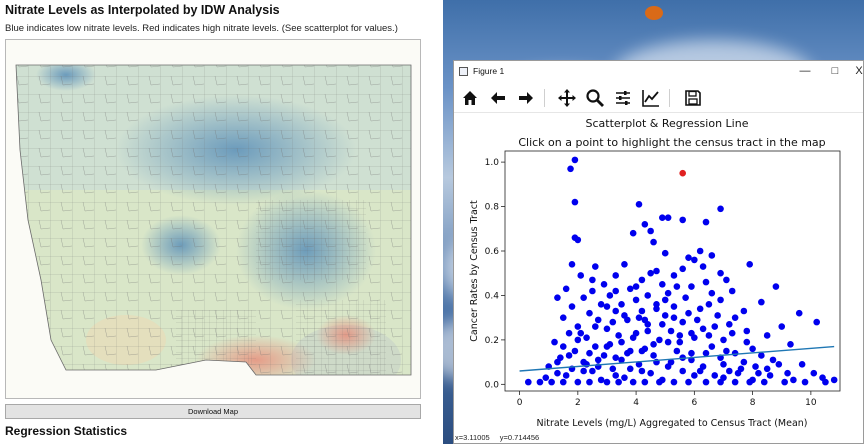  What do you see at coordinates (526, 98) in the screenshot?
I see `forward-arrow-icon` at bounding box center [526, 98].